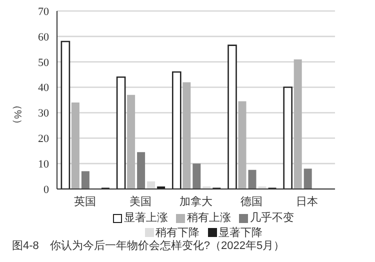  Describe the element at coordinates (44, 88) in the screenshot. I see `y-tick-label: 40` at that location.